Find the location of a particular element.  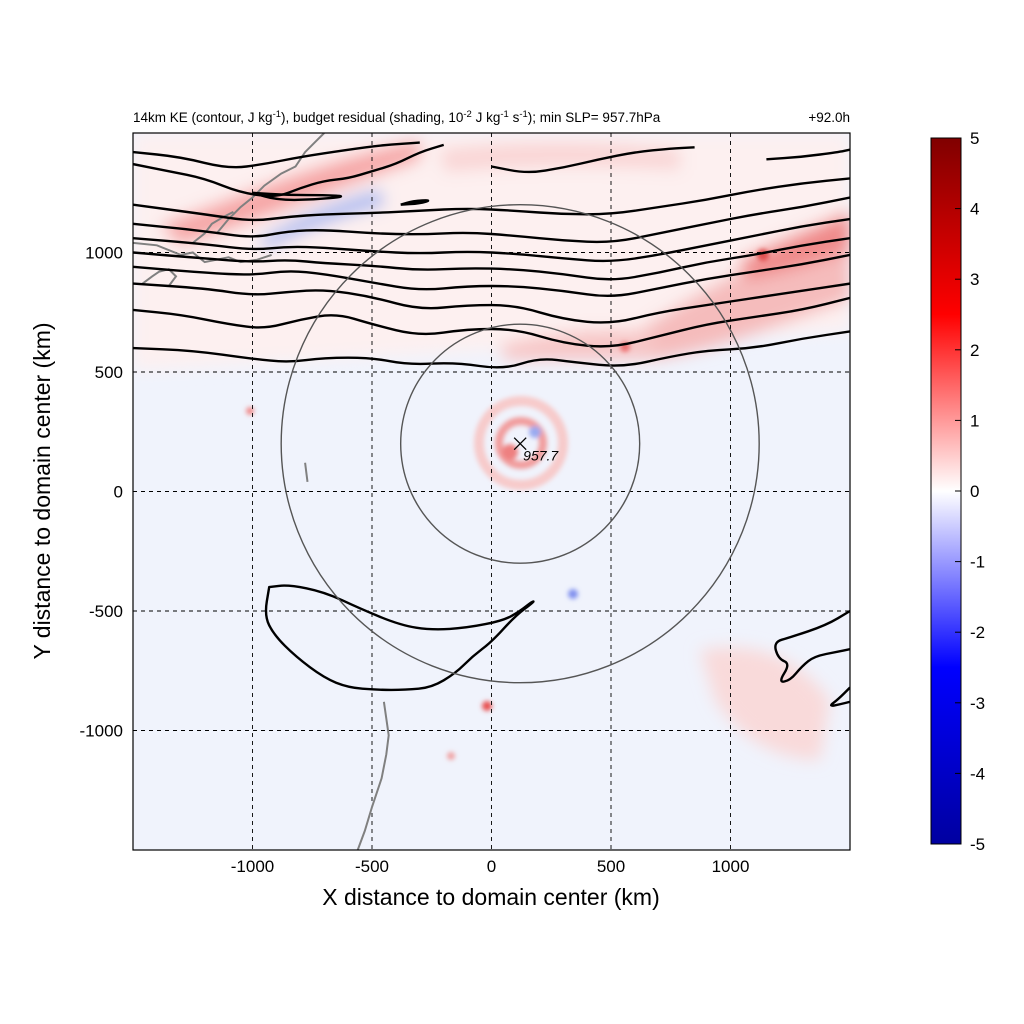

x-tick-label: 500 is located at coordinates (611, 866).